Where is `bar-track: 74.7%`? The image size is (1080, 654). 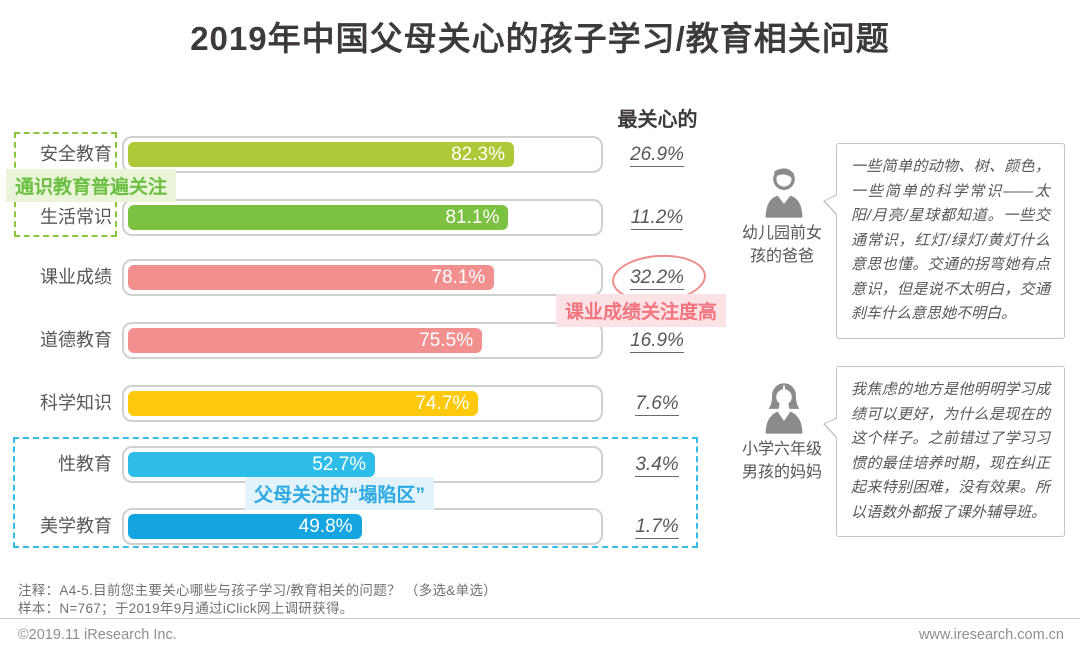
bar-track: 74.7% is located at coordinates (362, 403).